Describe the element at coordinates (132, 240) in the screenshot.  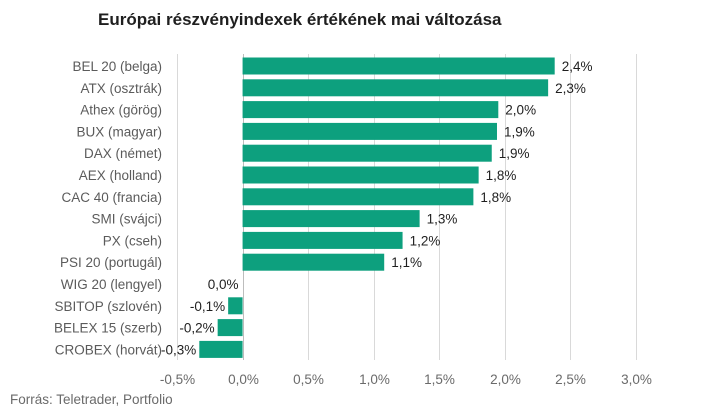
I see `category-label: PX (cseh)` at that location.